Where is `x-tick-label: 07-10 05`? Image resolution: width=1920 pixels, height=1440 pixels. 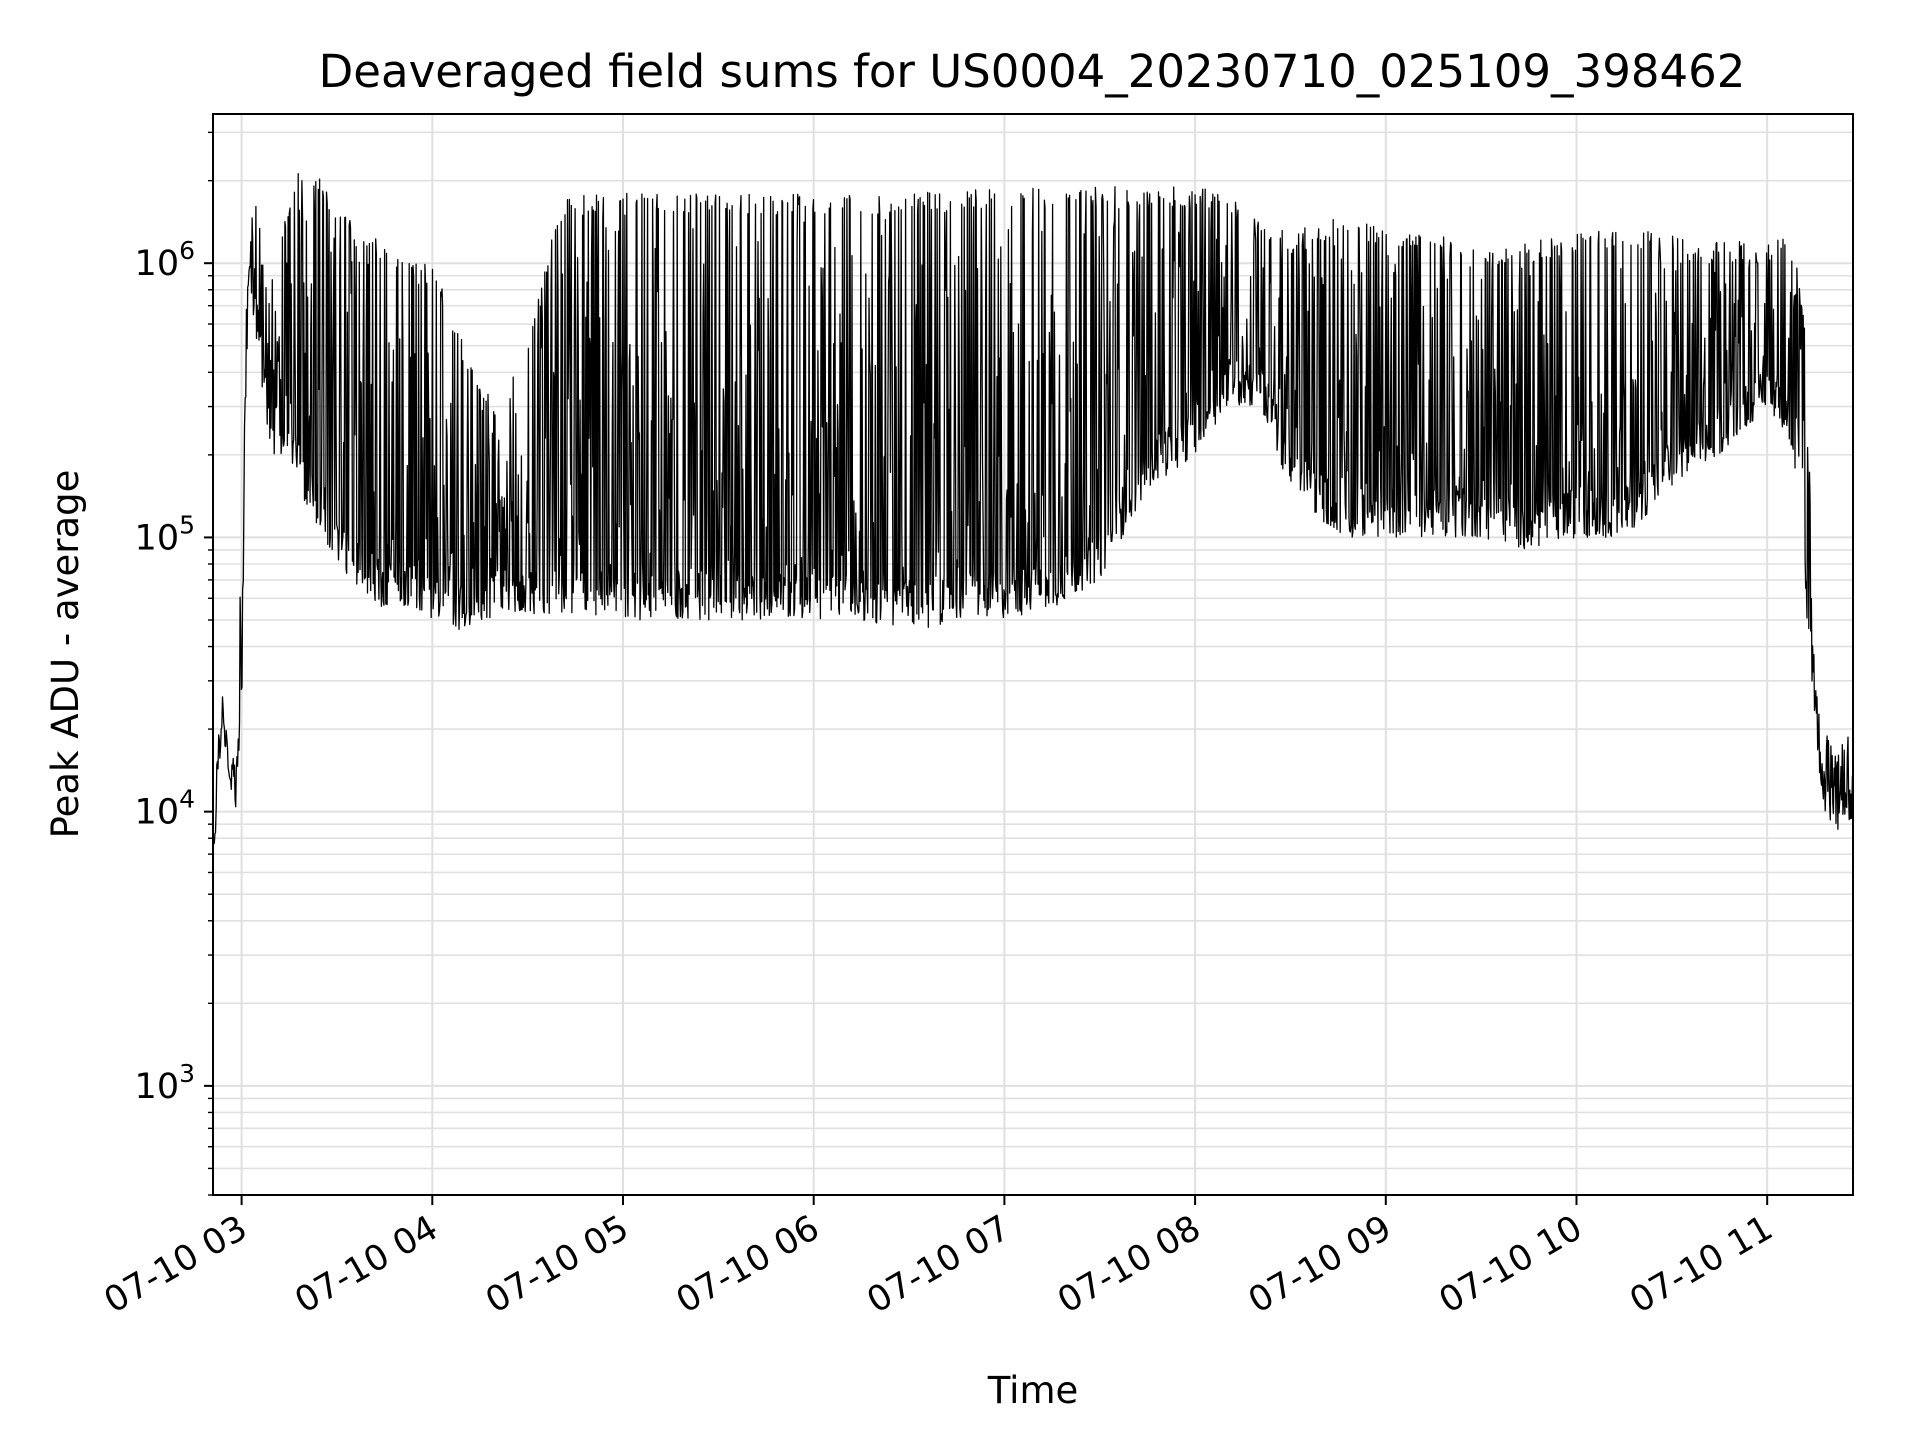
x-tick-label: 07-10 05 is located at coordinates (557, 1264).